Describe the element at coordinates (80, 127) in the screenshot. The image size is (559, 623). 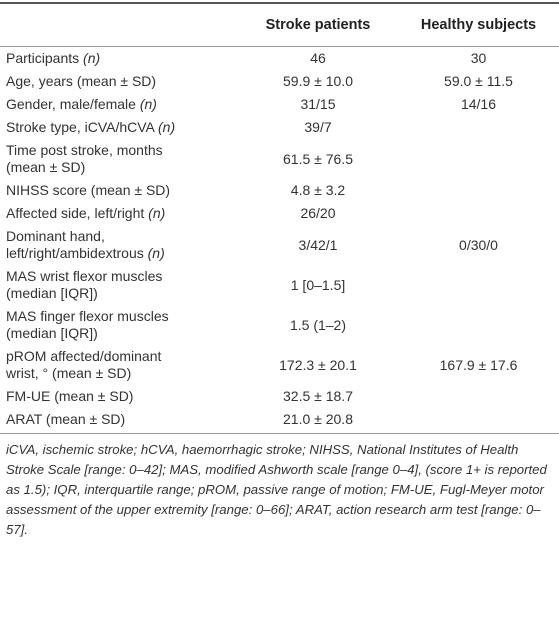
I see `label-line: Stroke type, iCVA/hCVA` at that location.